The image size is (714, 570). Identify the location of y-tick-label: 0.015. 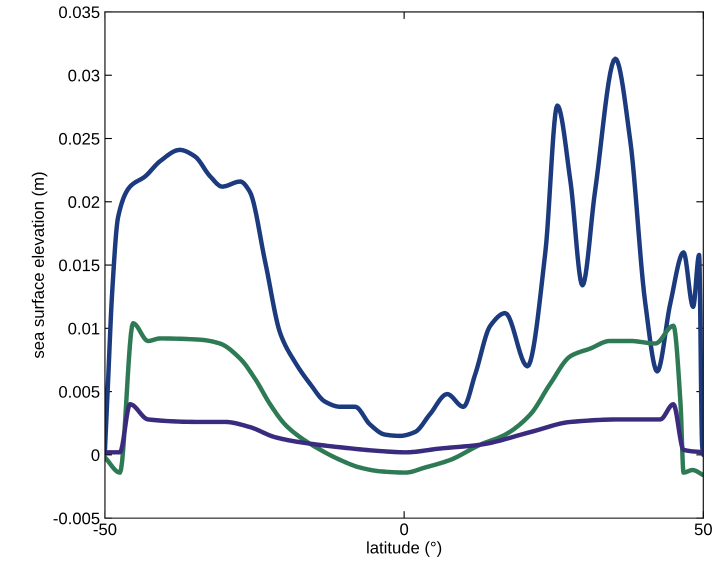
(79, 265).